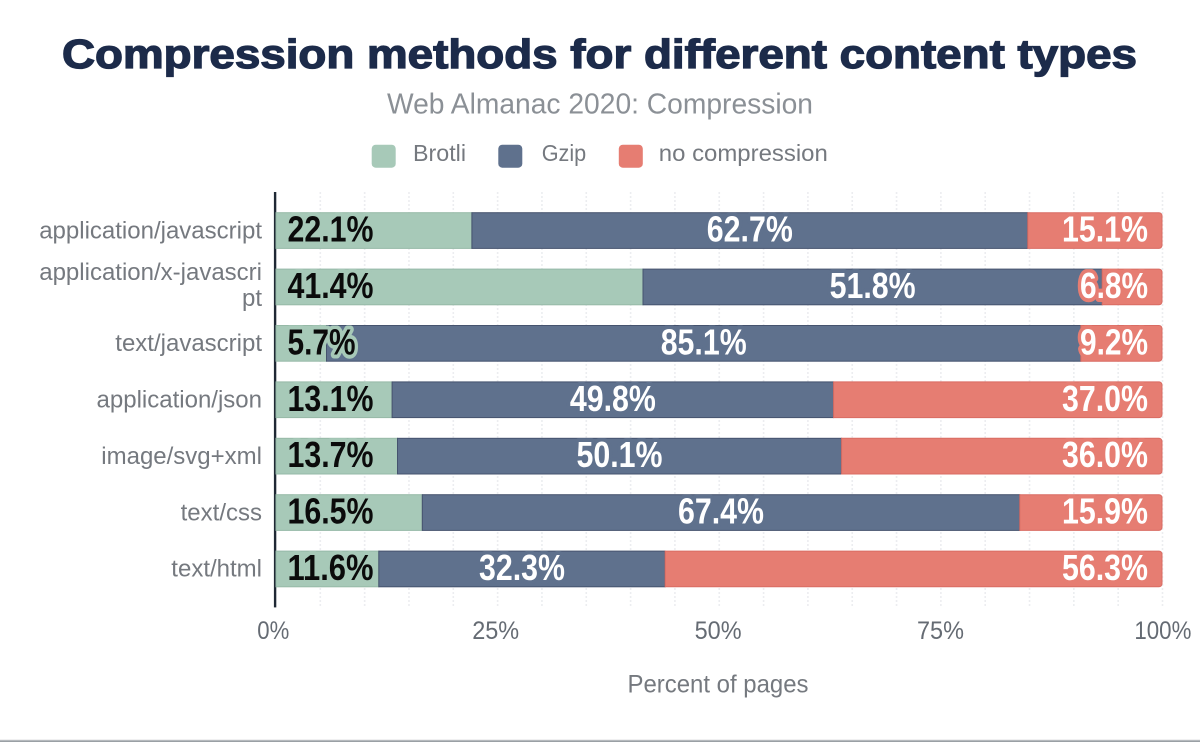  I want to click on svg-text: 5.7%, so click(322, 341).